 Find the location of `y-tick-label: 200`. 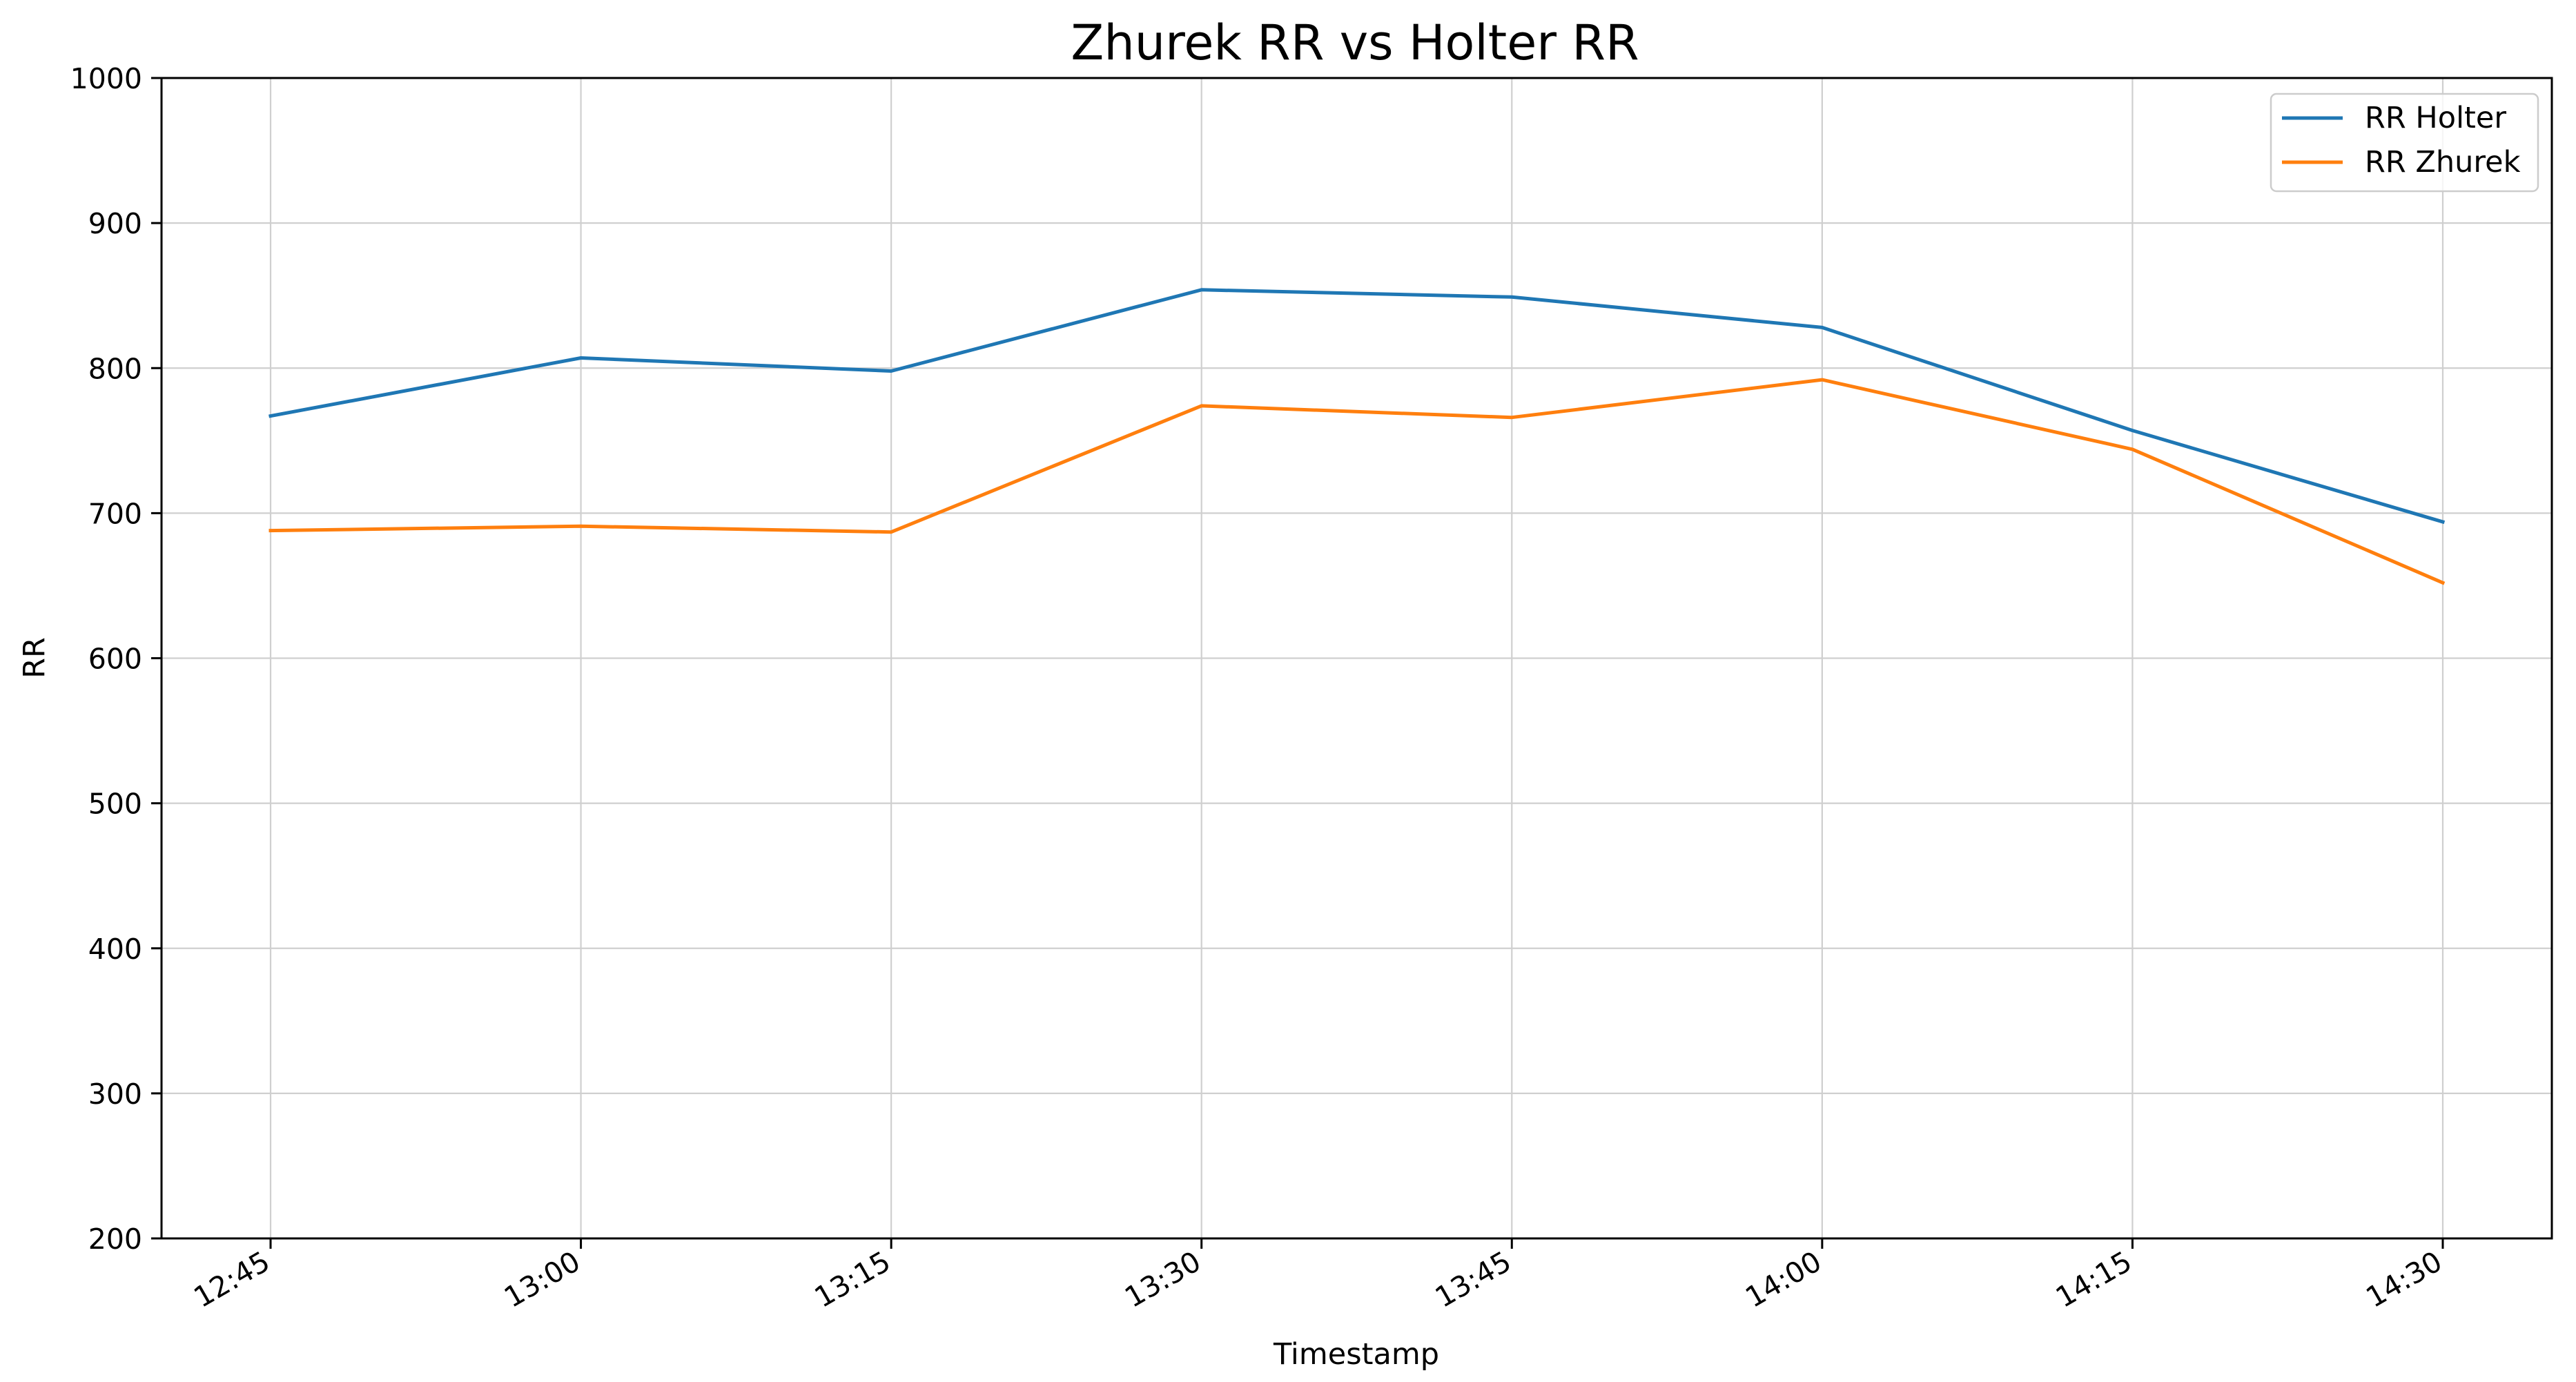

y-tick-label: 200 is located at coordinates (115, 1239).